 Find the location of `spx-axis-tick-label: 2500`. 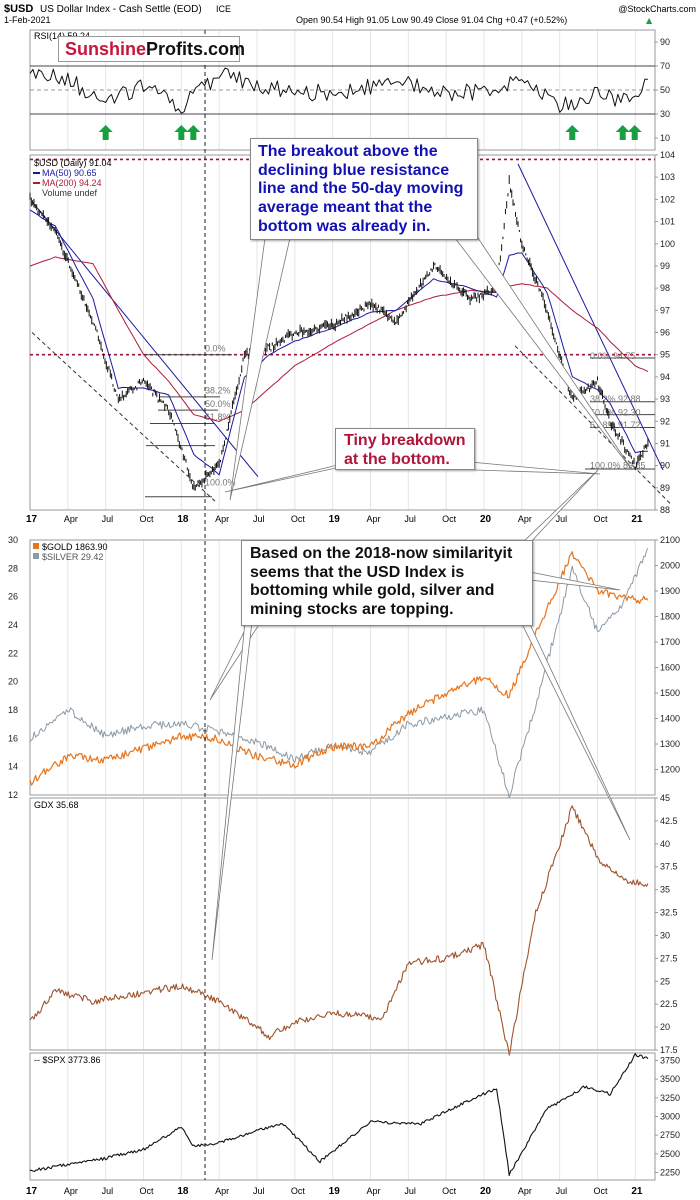

spx-axis-tick-label: 2500 is located at coordinates (670, 1154).